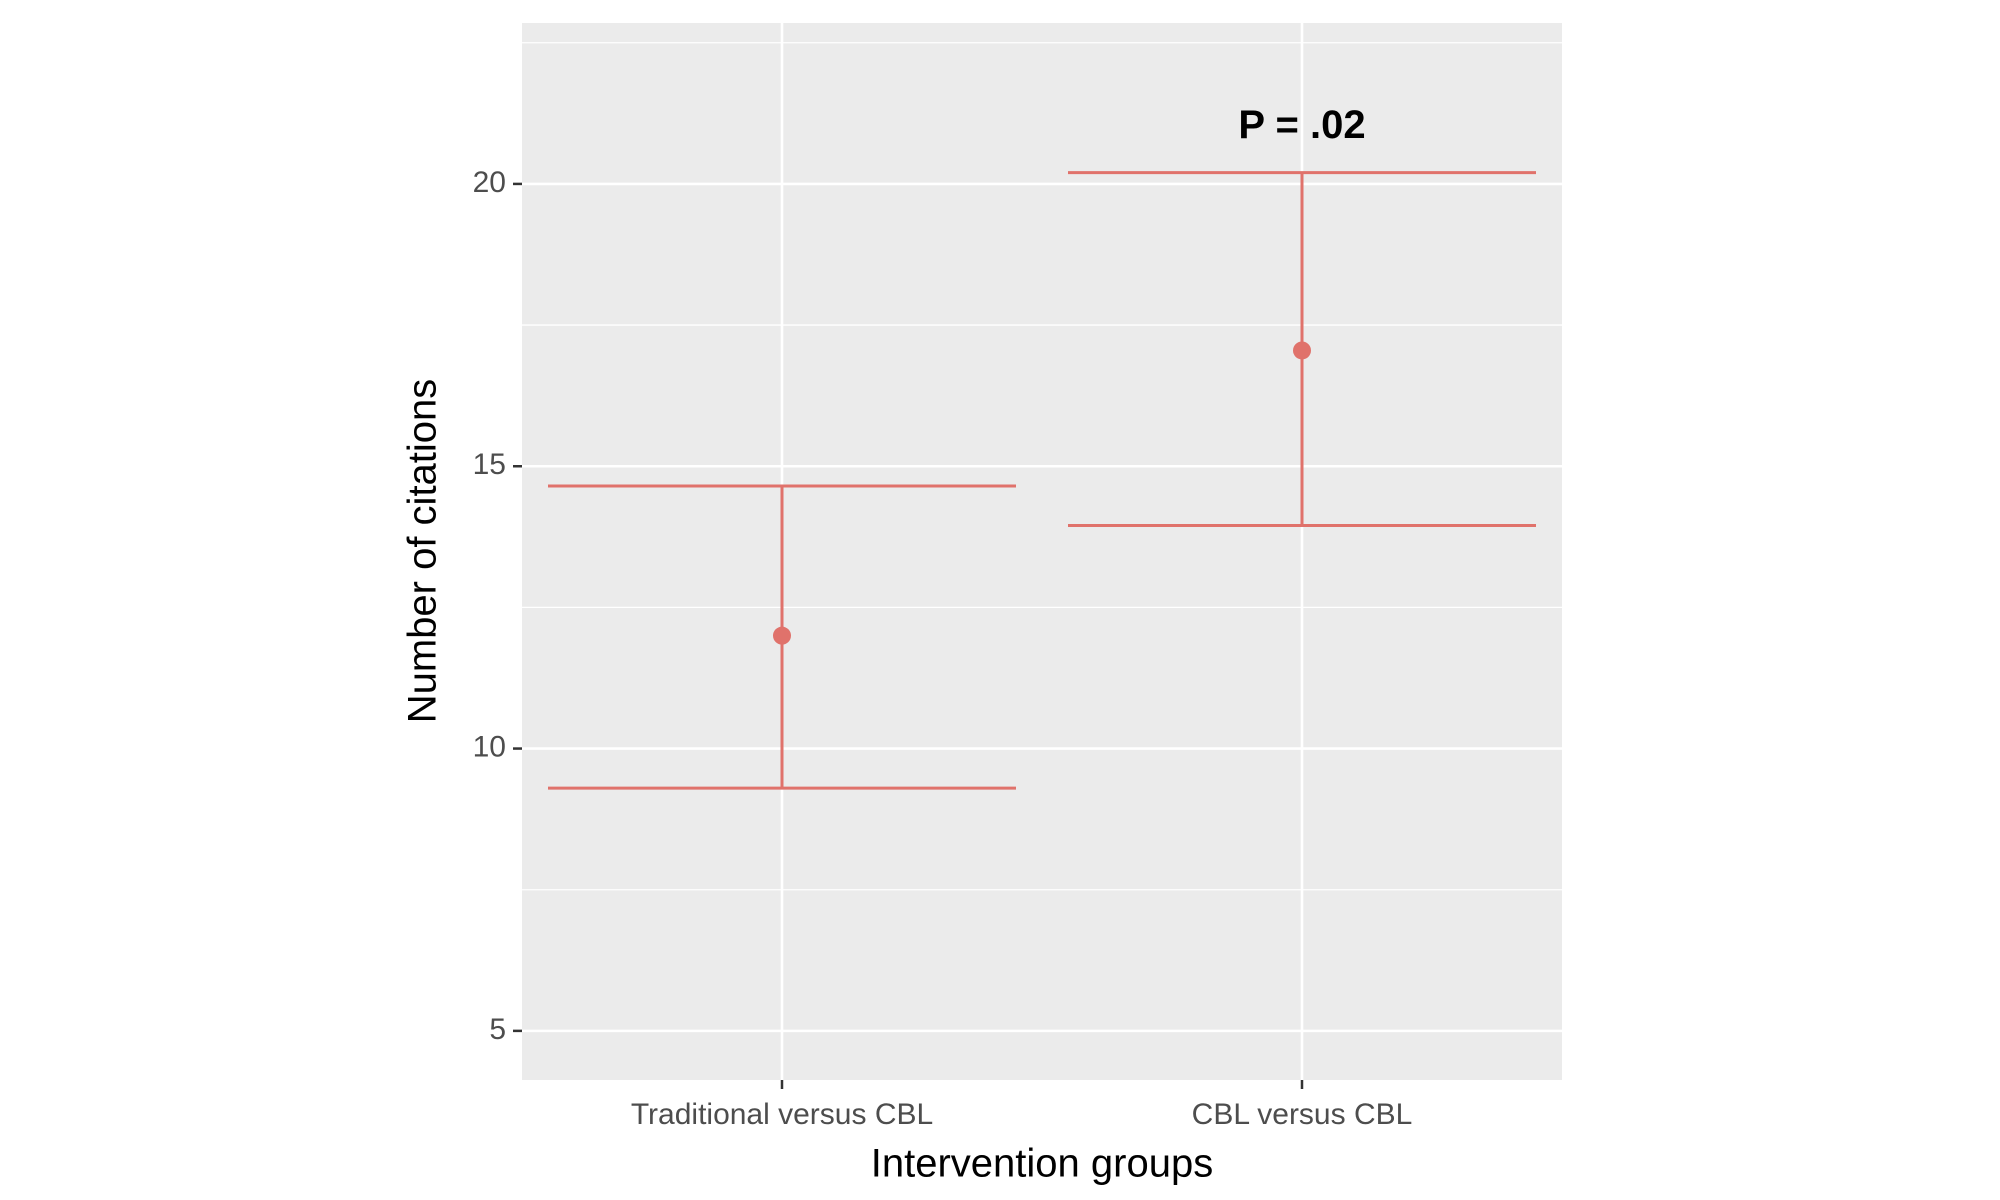 Image resolution: width=2000 pixels, height=1200 pixels. Describe the element at coordinates (497, 1029) in the screenshot. I see `y-tick-label: 5` at that location.